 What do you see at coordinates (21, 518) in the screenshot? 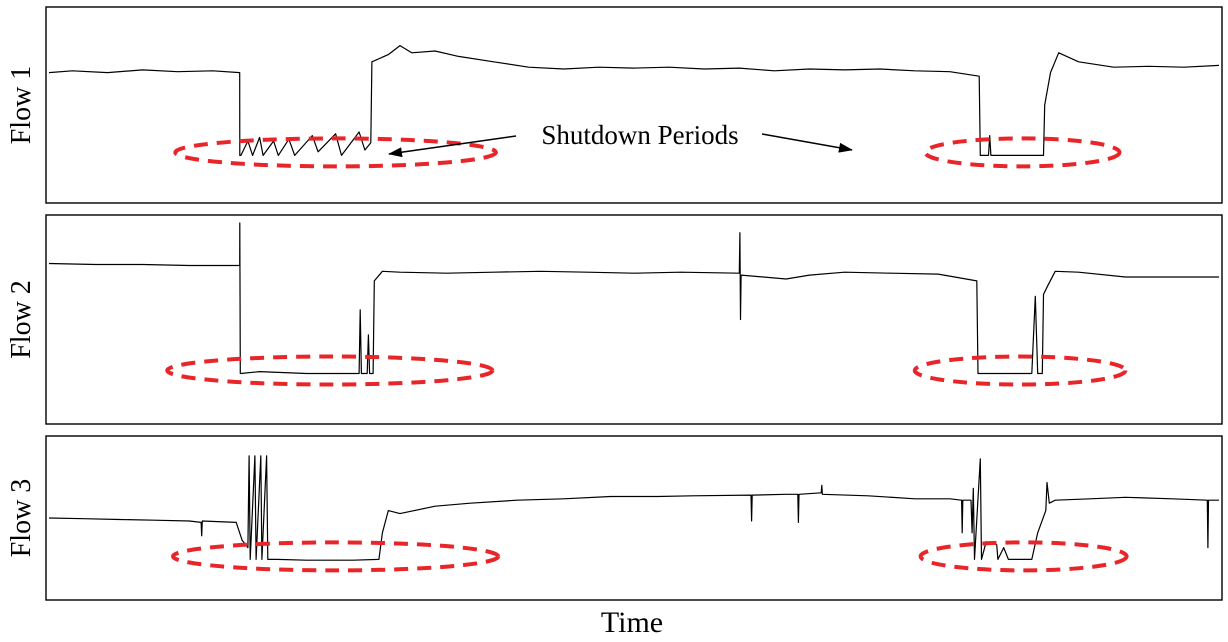
I see `y-axis-label-3: Flow 3` at bounding box center [21, 518].